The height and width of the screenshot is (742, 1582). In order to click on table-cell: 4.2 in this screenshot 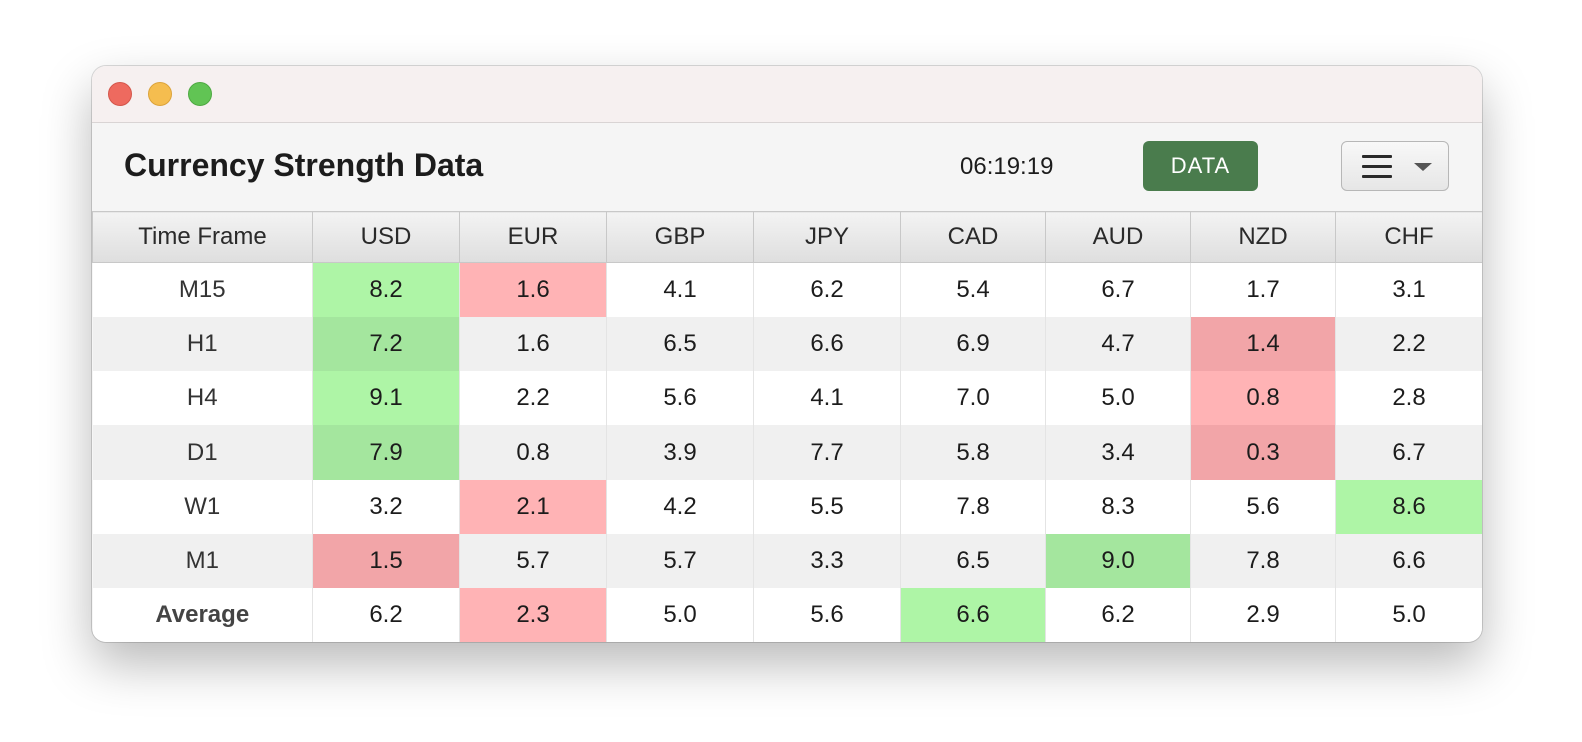, I will do `click(680, 506)`.